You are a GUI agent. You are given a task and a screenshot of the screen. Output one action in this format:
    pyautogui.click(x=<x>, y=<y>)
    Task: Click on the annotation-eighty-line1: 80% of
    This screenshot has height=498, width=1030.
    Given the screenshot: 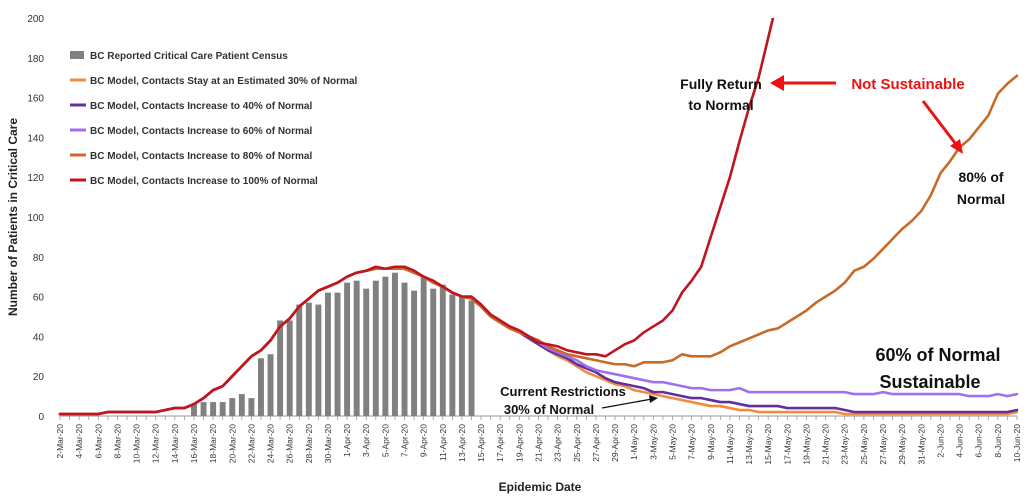 What is the action you would take?
    pyautogui.click(x=980, y=177)
    